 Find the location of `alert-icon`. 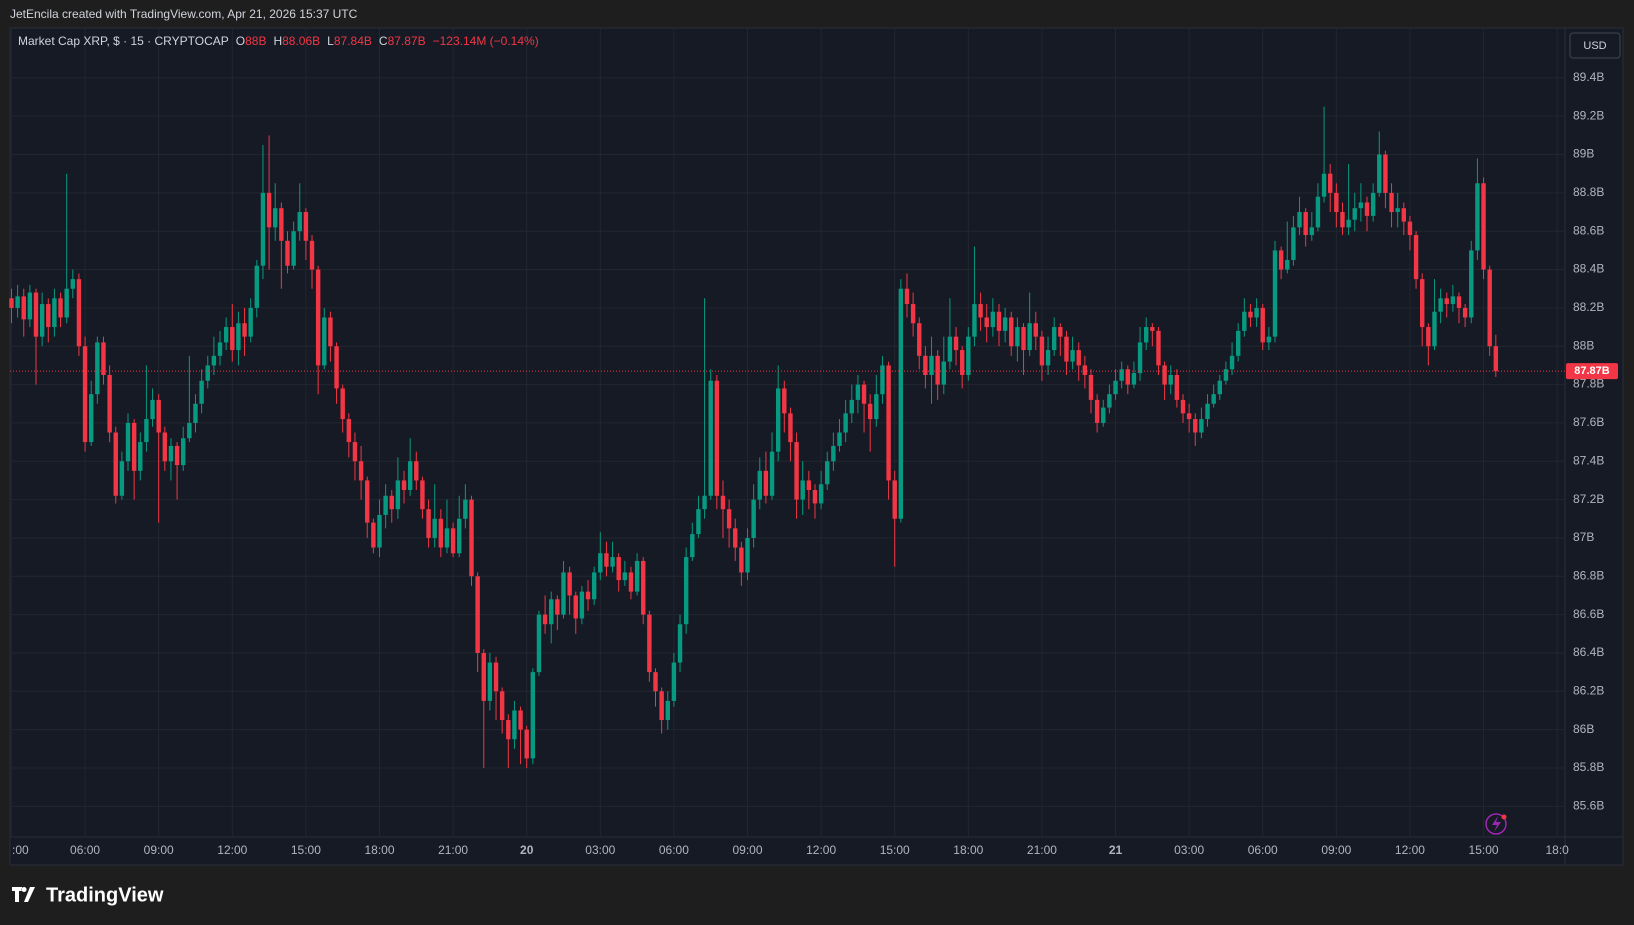

alert-icon is located at coordinates (1496, 824).